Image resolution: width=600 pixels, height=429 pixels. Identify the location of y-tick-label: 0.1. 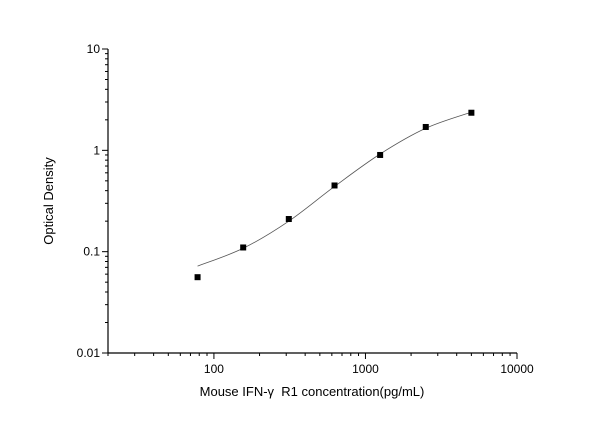
(91, 252).